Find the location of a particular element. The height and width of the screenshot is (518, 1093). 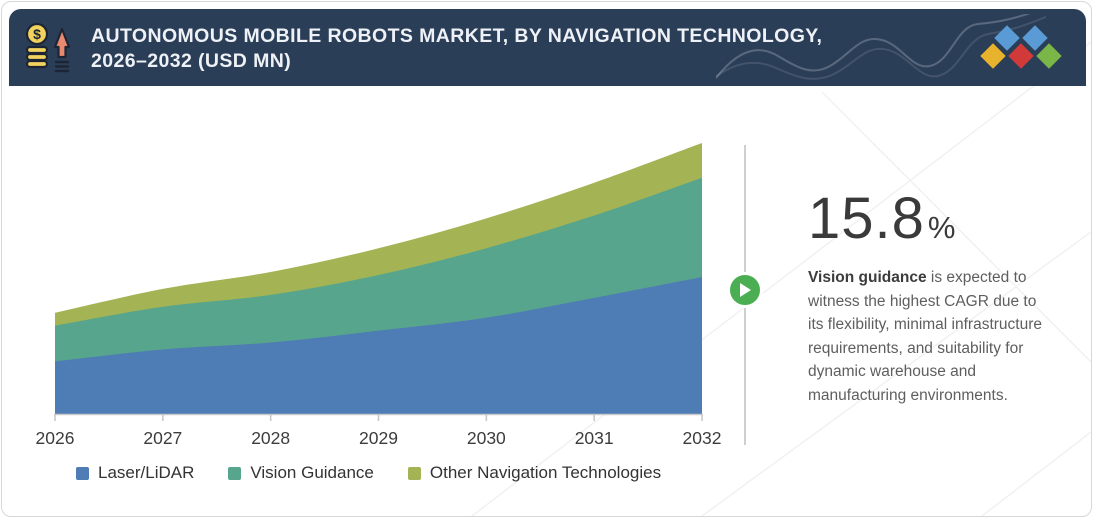

x-tick-label: 2028 is located at coordinates (270, 438).